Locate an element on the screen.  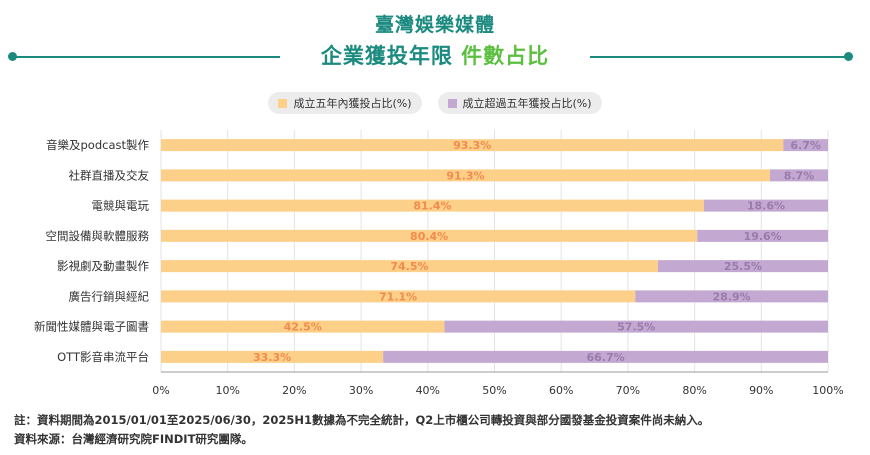
category-label-5: 廣告行銷與經紀 is located at coordinates (109, 296).